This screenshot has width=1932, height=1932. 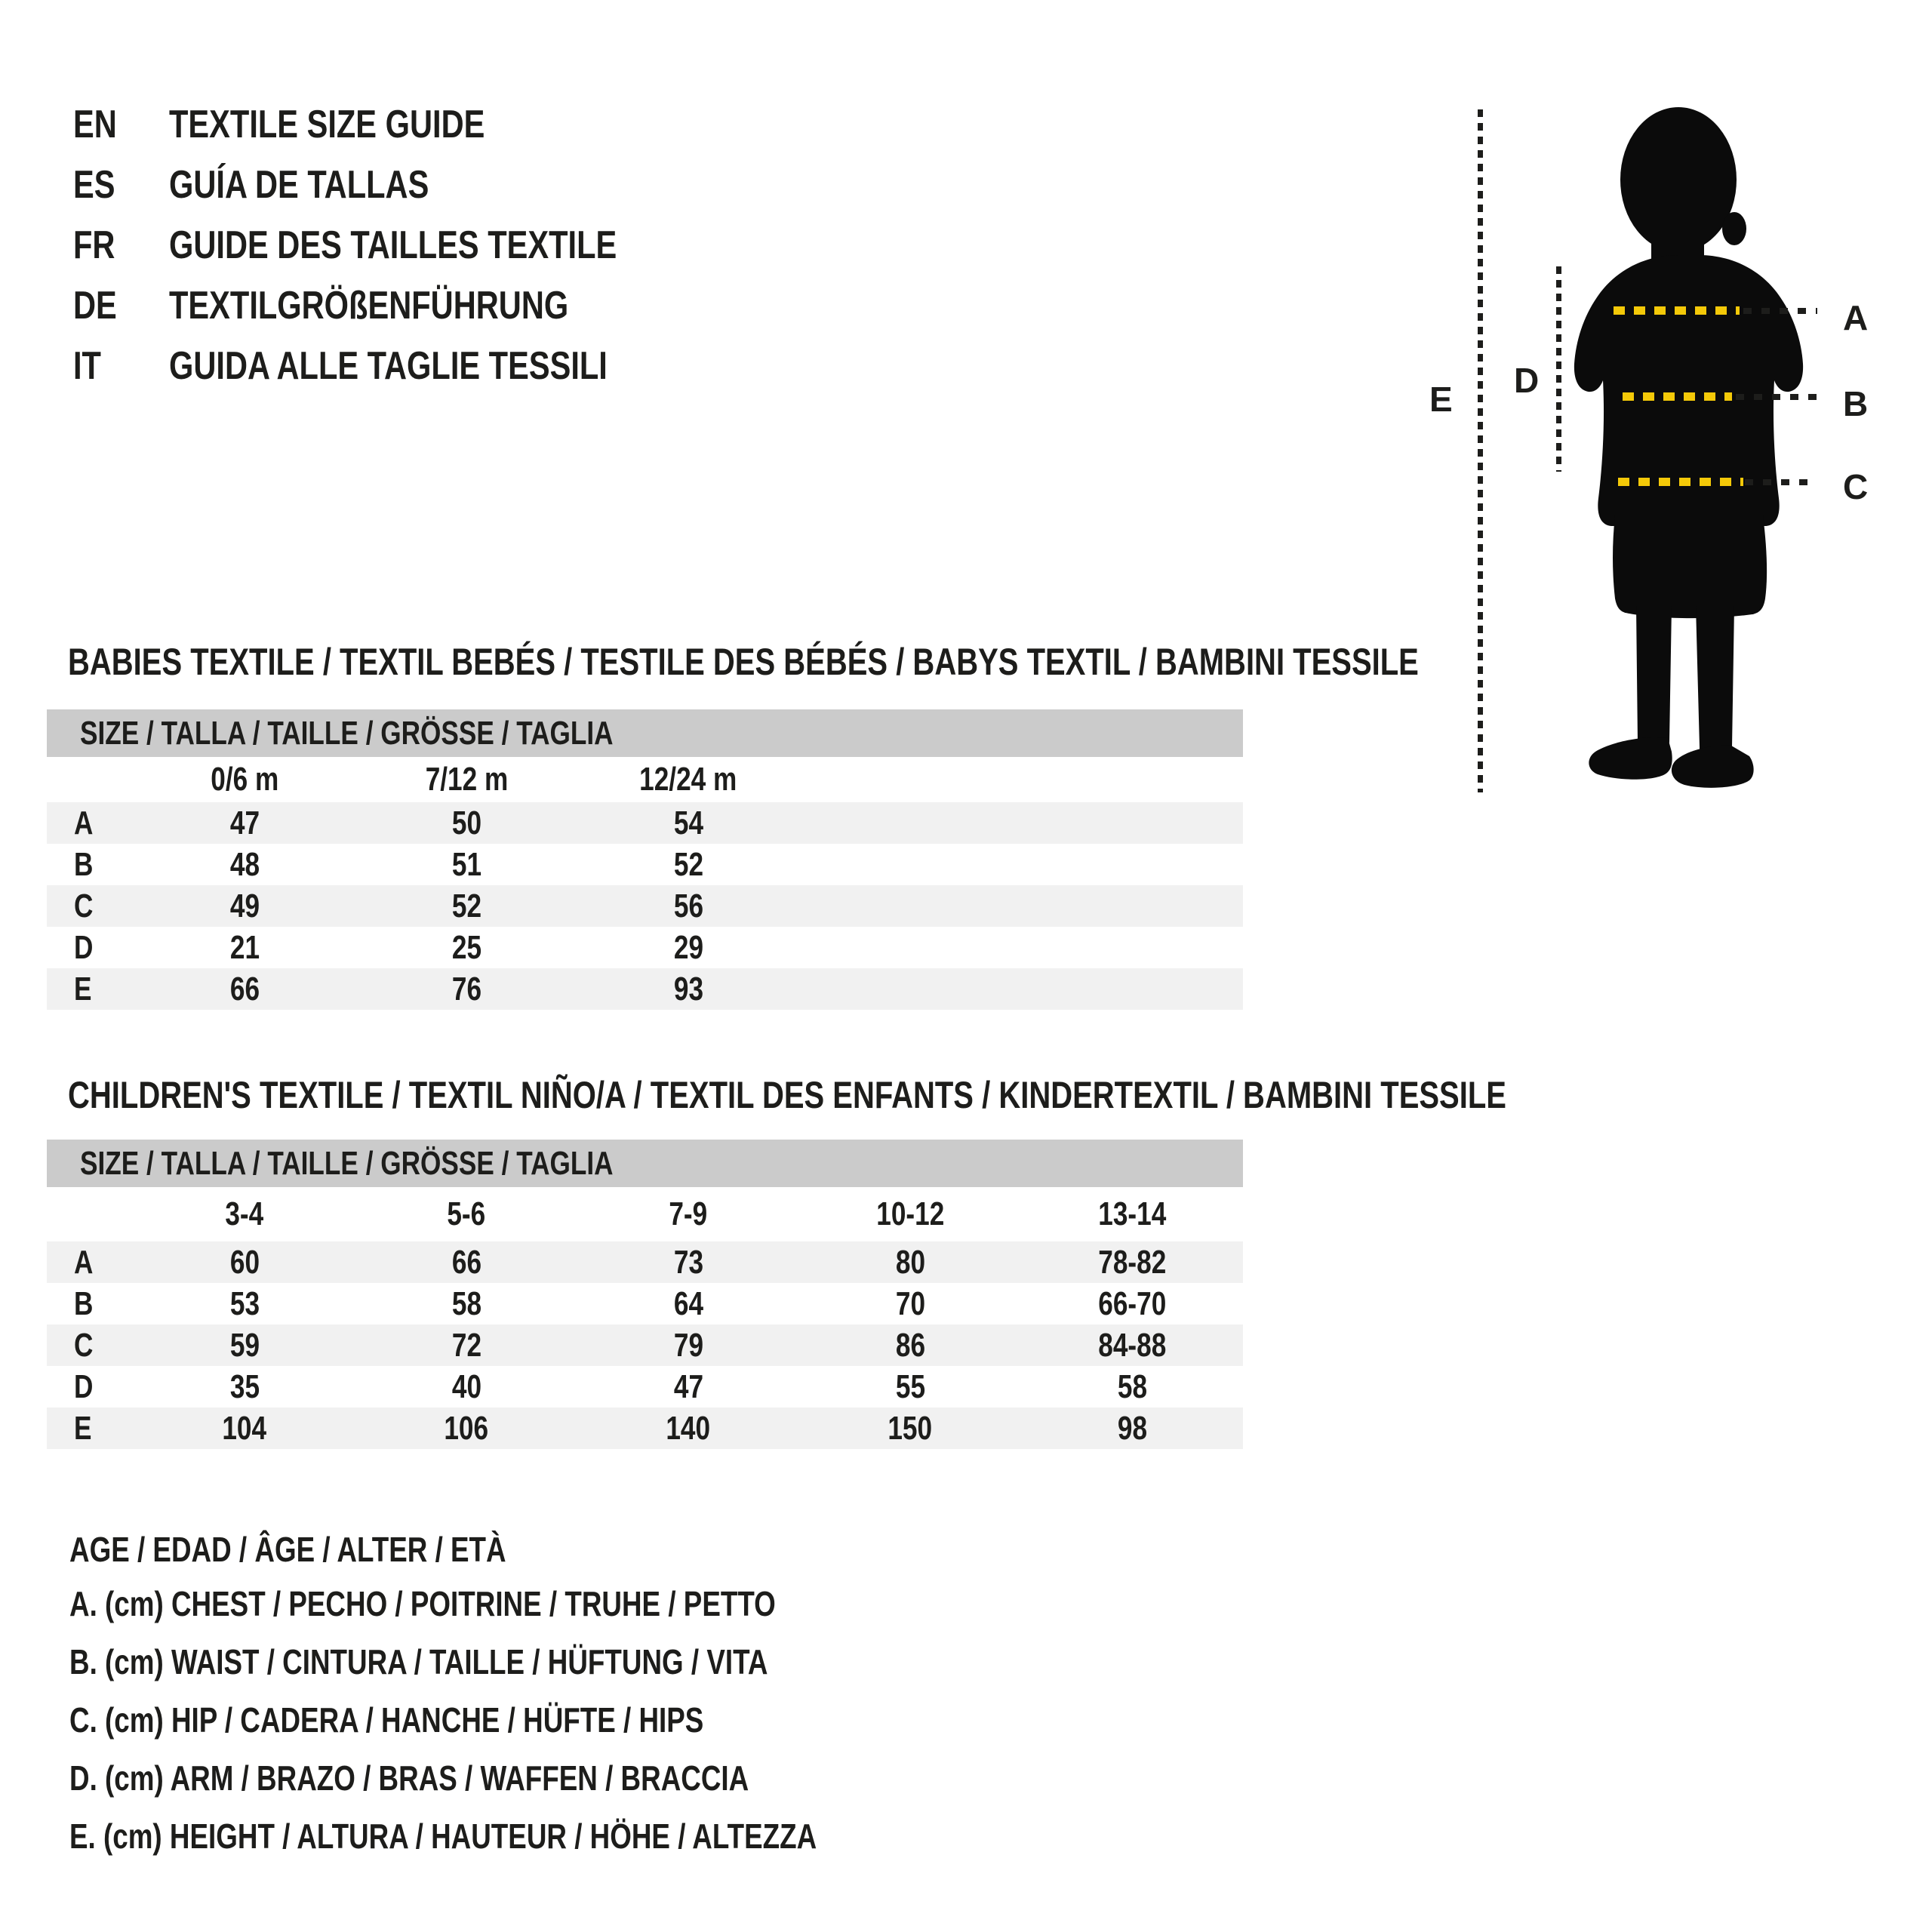 What do you see at coordinates (1527, 380) in the screenshot?
I see `measure-label-d: D` at bounding box center [1527, 380].